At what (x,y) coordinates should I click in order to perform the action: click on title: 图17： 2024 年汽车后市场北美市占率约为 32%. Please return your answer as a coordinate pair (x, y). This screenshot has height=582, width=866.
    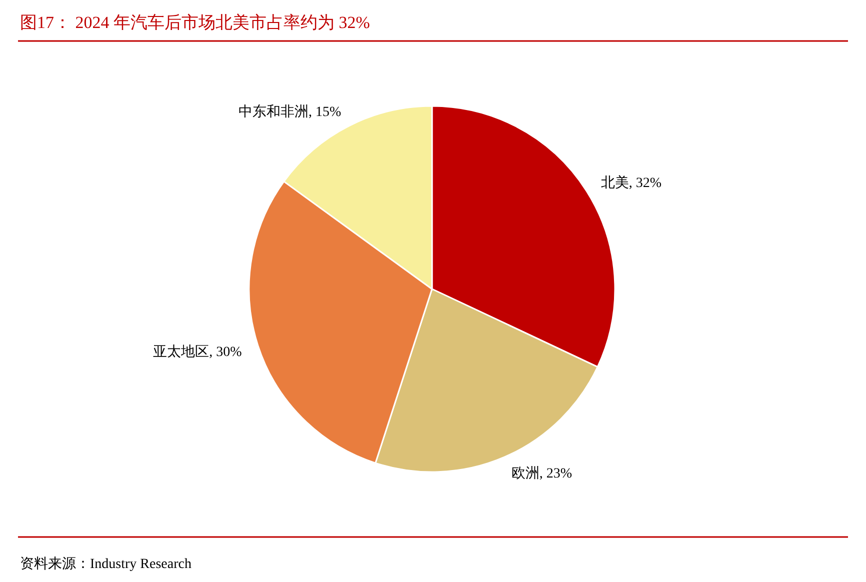
    Looking at the image, I should click on (195, 22).